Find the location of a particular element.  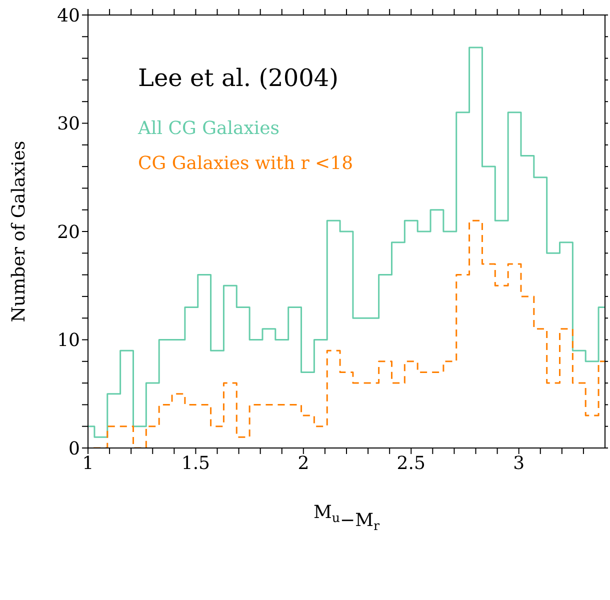

text: All CG Galaxies is located at coordinates (209, 128).